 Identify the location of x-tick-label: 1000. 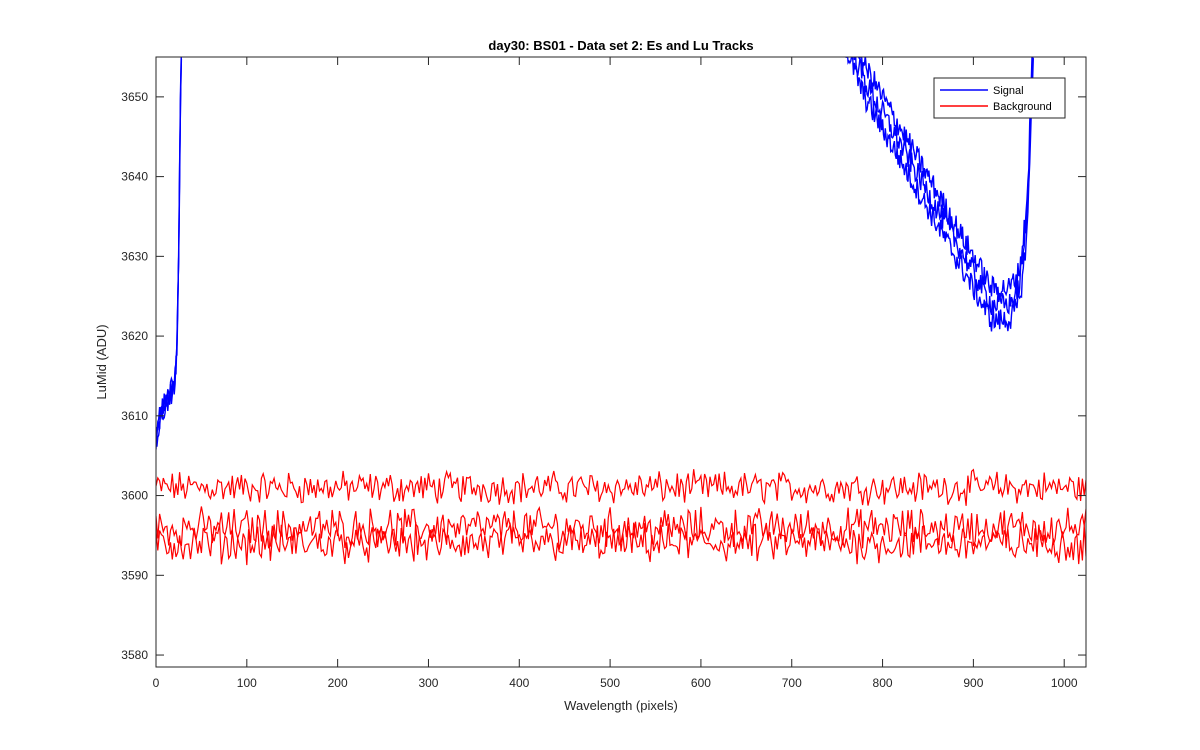
(1064, 683).